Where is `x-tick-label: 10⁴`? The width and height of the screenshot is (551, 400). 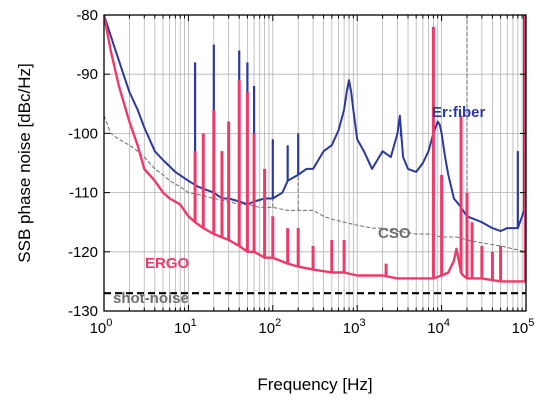
x-tick-label: 10⁴ is located at coordinates (438, 327).